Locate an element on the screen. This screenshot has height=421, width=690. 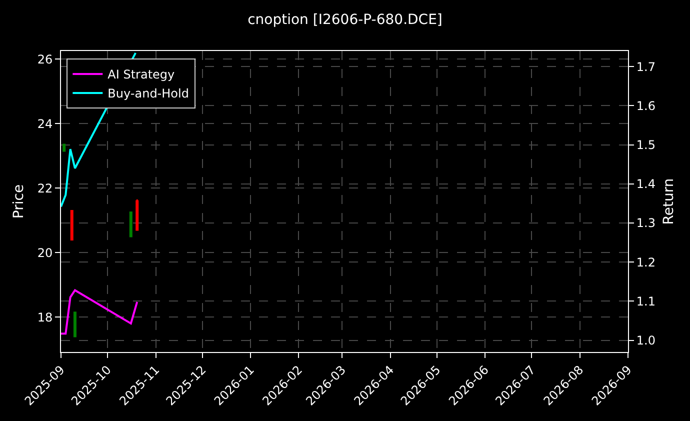
y-tick-label: 20 is located at coordinates (45, 253).